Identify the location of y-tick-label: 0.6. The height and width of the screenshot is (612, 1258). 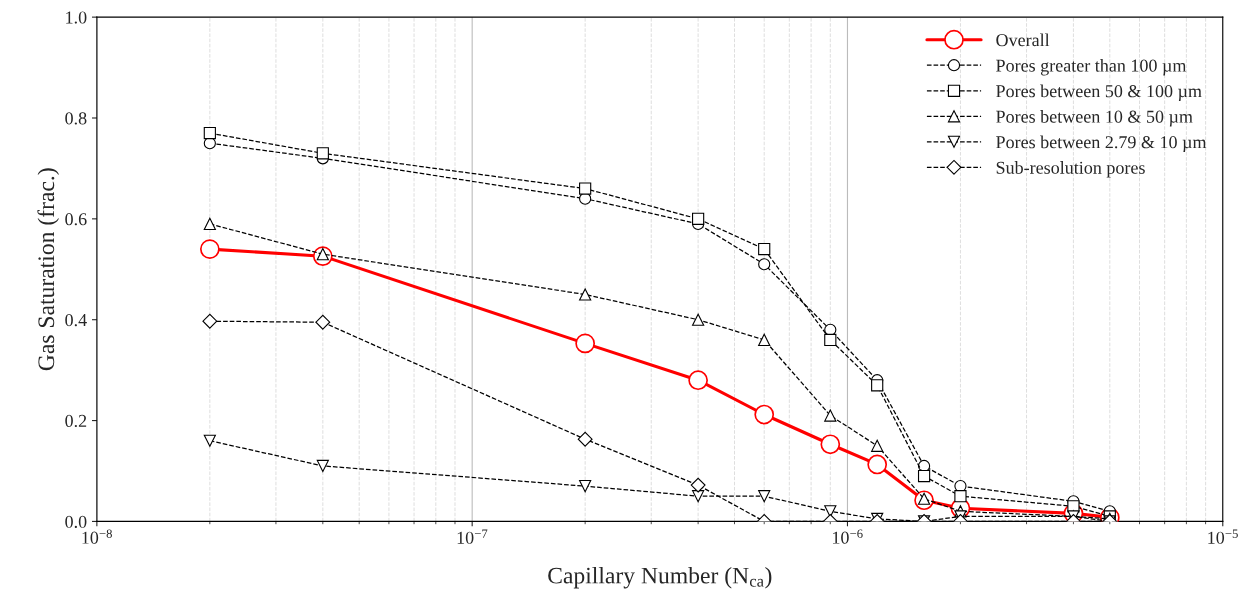
(76, 219).